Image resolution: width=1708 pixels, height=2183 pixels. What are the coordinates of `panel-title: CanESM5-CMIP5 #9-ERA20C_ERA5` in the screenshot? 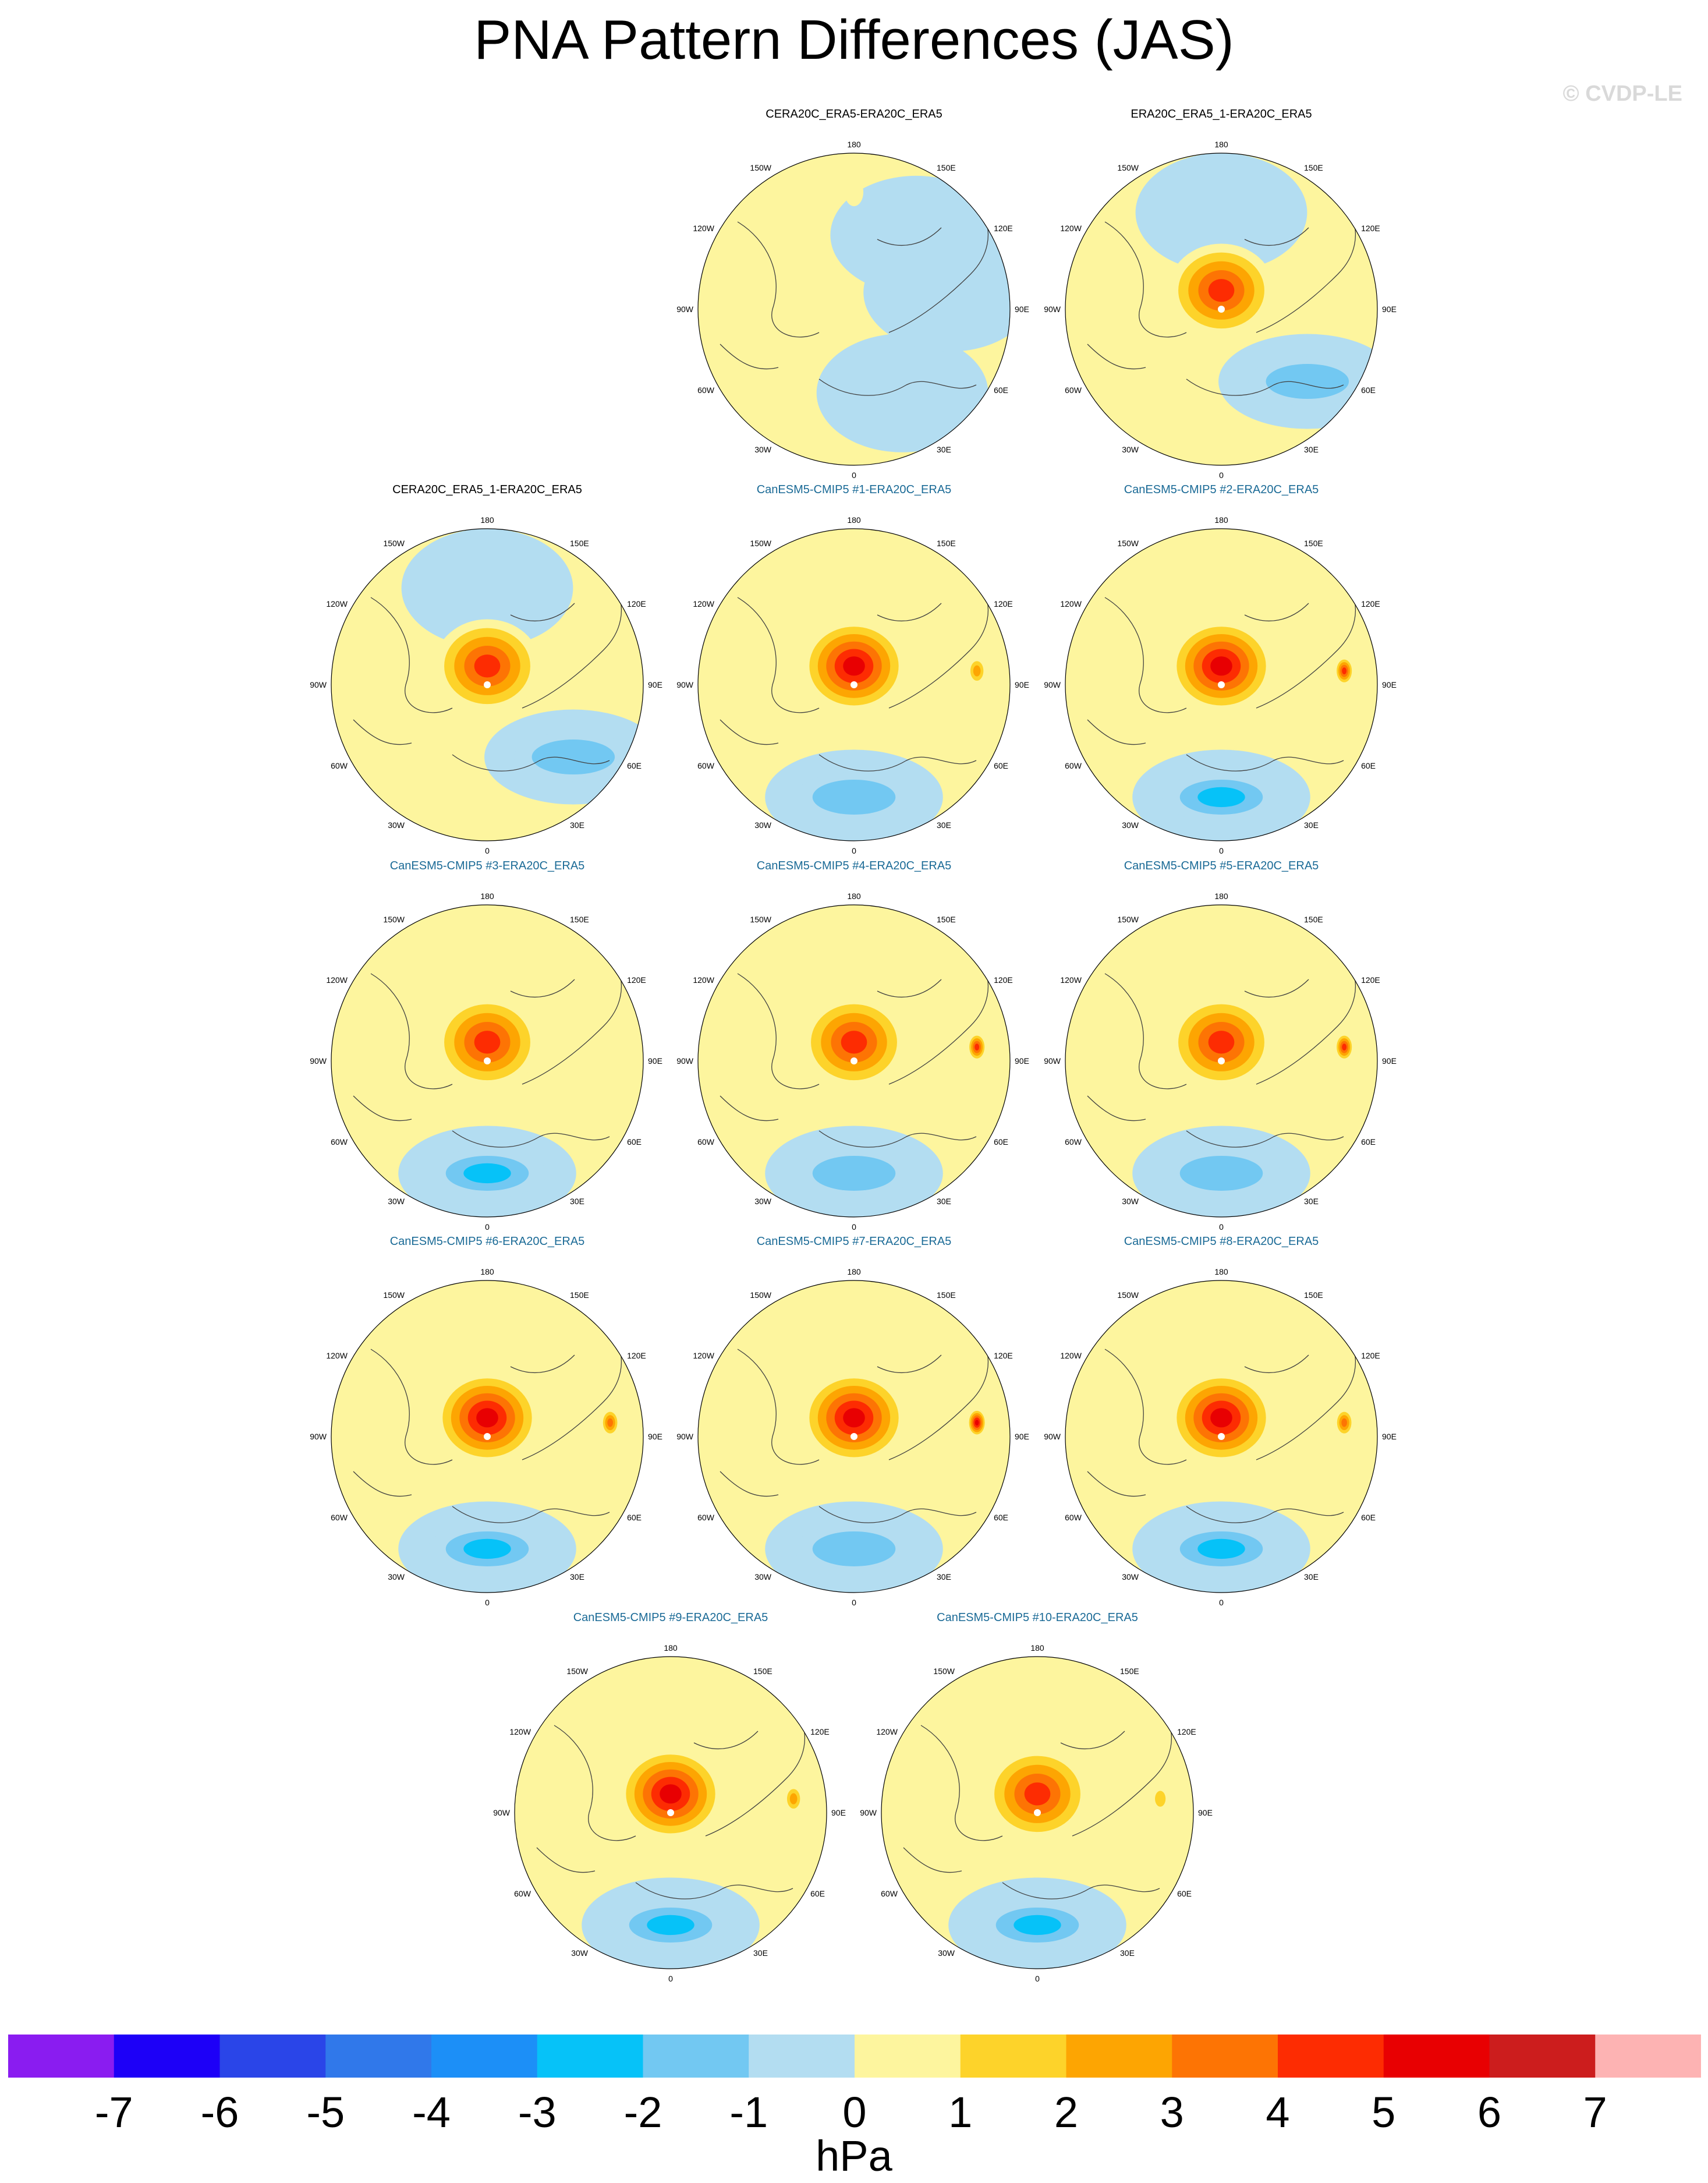 It's located at (670, 1617).